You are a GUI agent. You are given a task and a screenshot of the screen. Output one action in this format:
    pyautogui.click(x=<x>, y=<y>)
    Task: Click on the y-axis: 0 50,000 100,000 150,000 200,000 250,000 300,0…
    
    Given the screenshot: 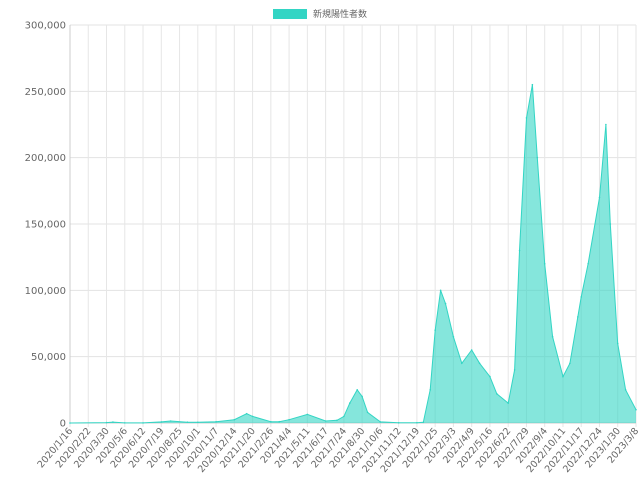 What is the action you would take?
    pyautogui.click(x=45, y=225)
    